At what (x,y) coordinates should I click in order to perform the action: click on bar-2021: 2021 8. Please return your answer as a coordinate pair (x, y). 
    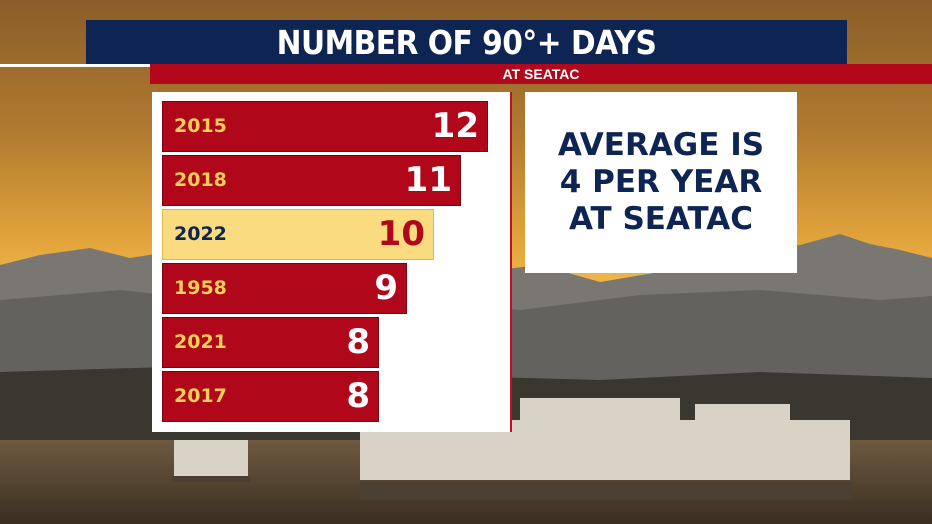
    Looking at the image, I should click on (270, 342).